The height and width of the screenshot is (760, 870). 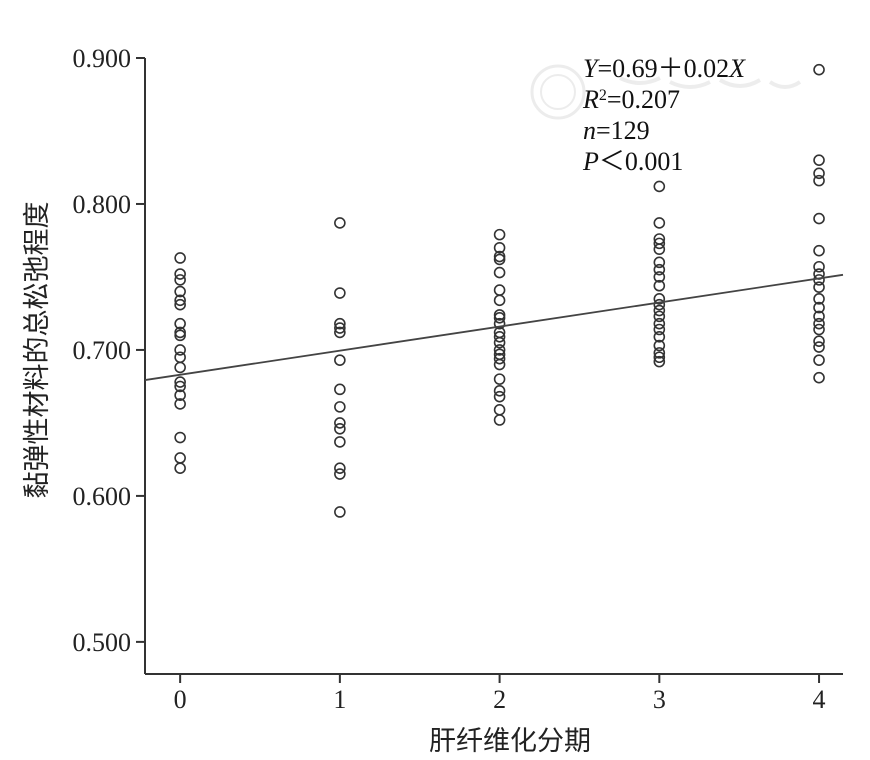 What do you see at coordinates (510, 741) in the screenshot?
I see `x-axis-title: 肝纤维化分期` at bounding box center [510, 741].